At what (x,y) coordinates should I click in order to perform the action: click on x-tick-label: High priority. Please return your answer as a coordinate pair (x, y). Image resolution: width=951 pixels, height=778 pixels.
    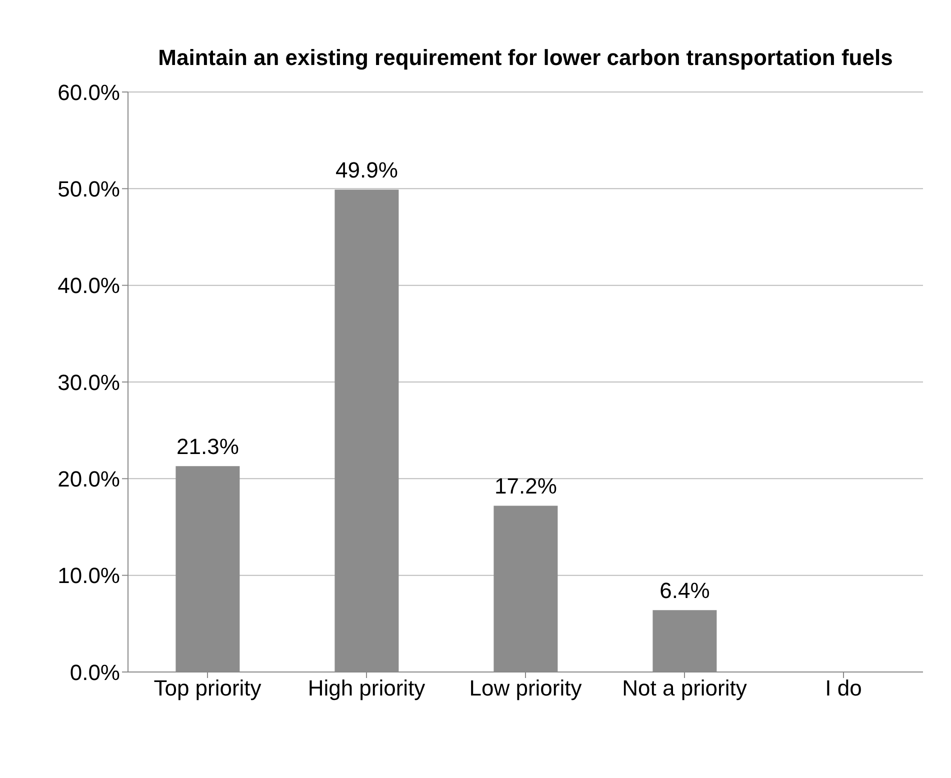
    Looking at the image, I should click on (367, 688).